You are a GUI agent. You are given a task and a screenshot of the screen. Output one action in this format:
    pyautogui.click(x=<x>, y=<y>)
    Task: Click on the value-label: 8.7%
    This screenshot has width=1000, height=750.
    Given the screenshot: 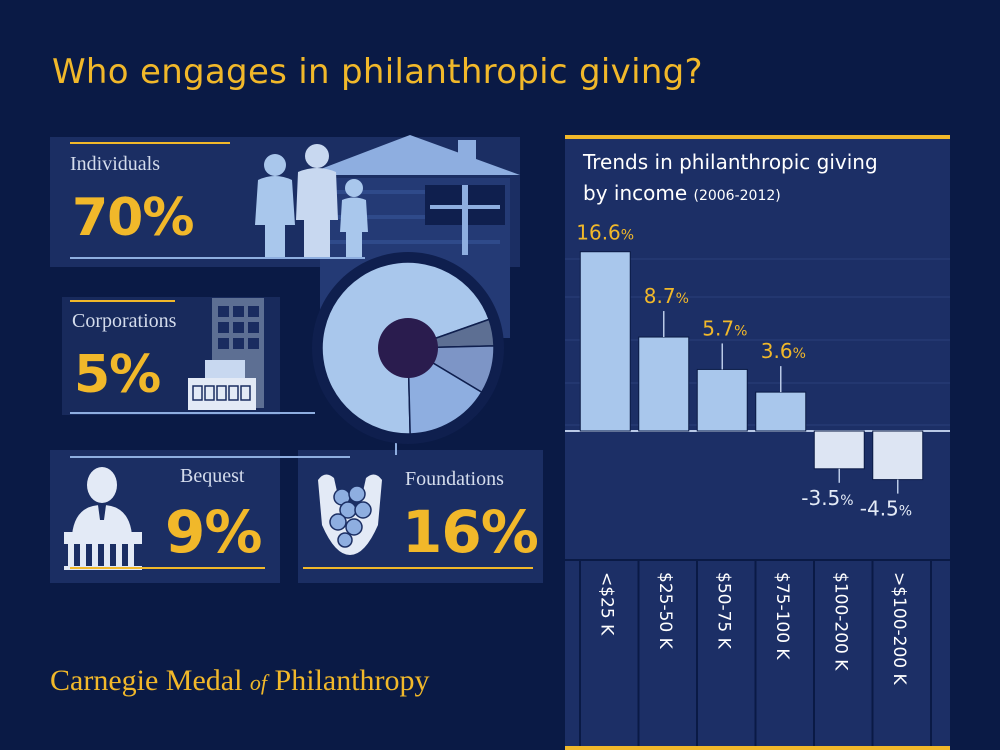 What is the action you would take?
    pyautogui.click(x=666, y=296)
    